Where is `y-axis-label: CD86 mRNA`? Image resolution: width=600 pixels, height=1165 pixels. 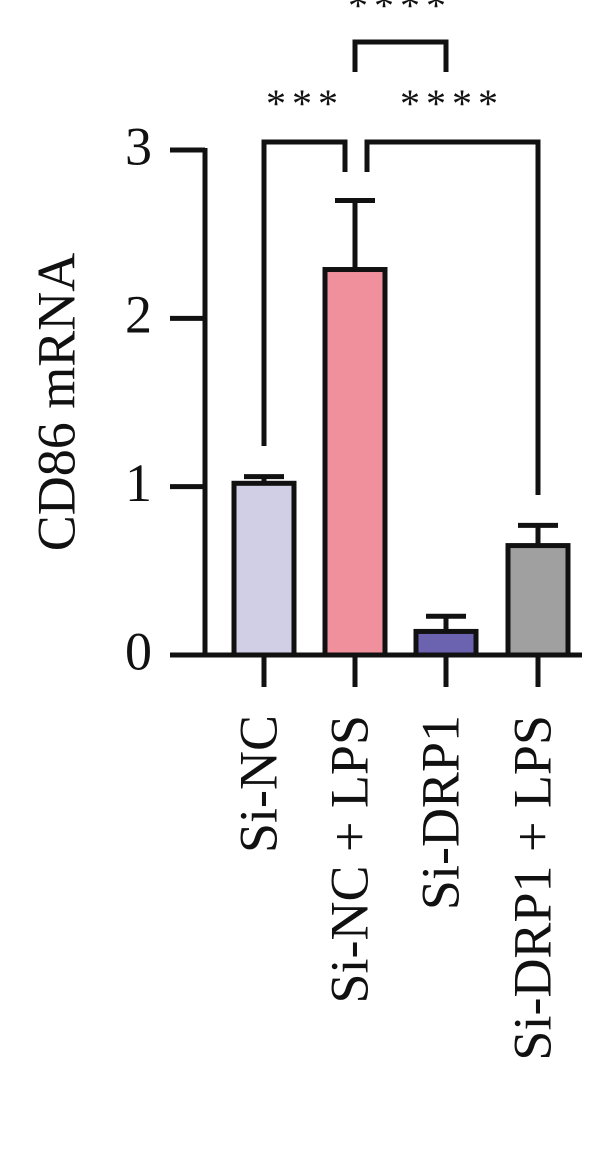
y-axis-label: CD86 mRNA is located at coordinates (56, 402).